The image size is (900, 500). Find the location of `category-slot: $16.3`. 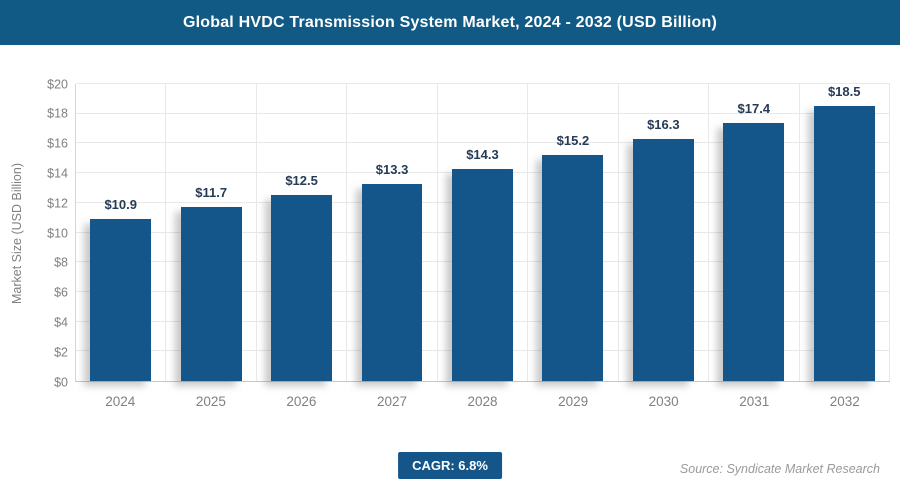

category-slot: $16.3 is located at coordinates (664, 232).